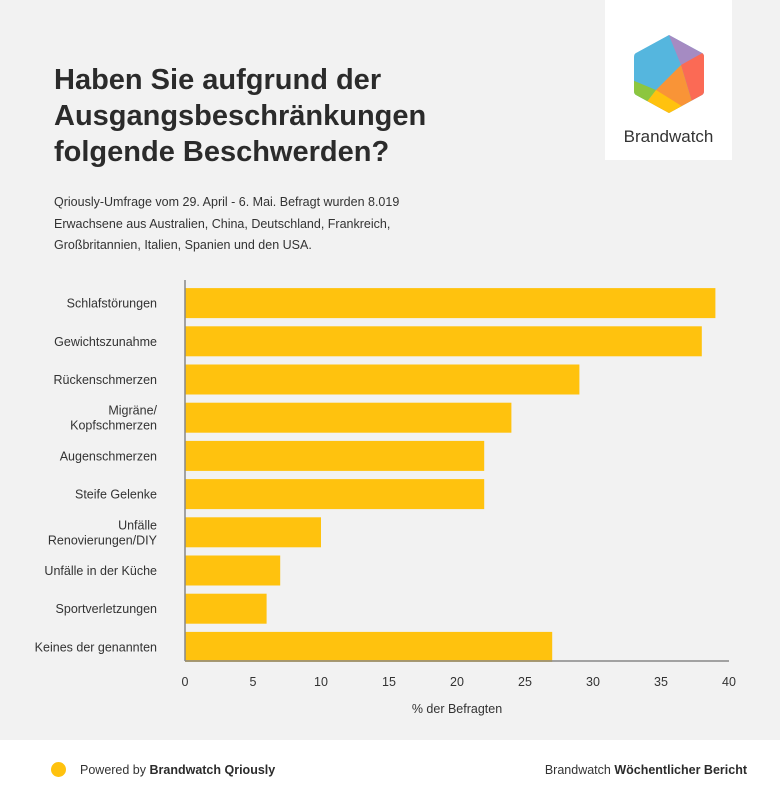  I want to click on x-tick-label: 20, so click(457, 682).